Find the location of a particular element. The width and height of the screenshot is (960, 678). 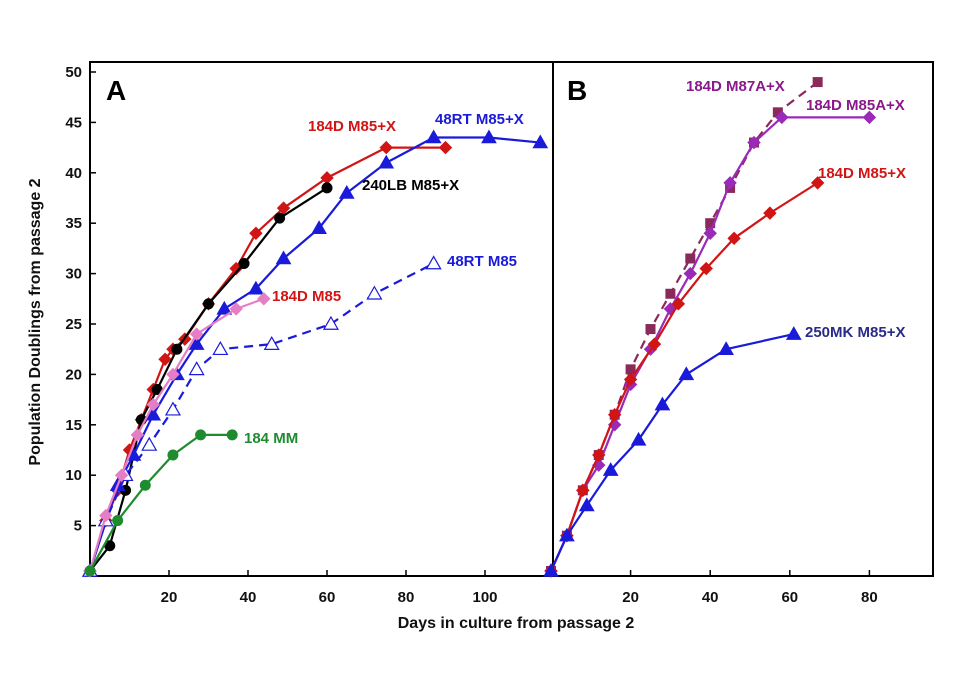

panel-a-y-tick-label: 30 is located at coordinates (73, 274).